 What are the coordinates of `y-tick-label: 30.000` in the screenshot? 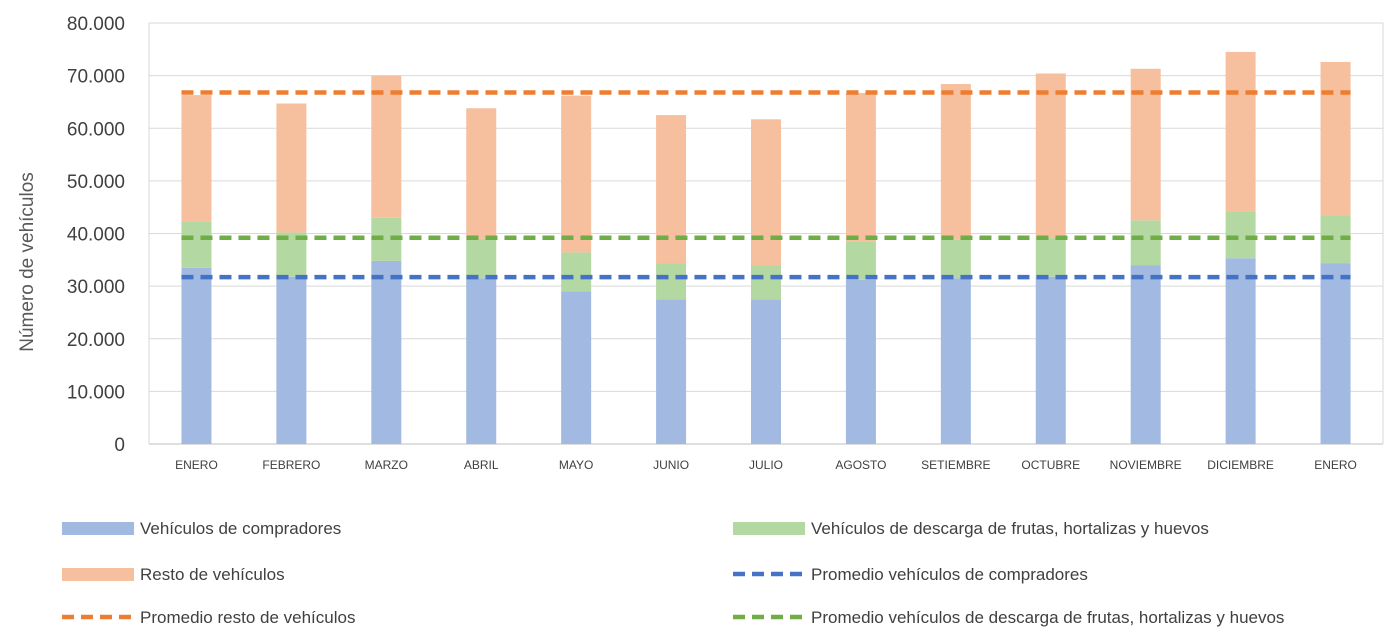 It's located at (96, 287).